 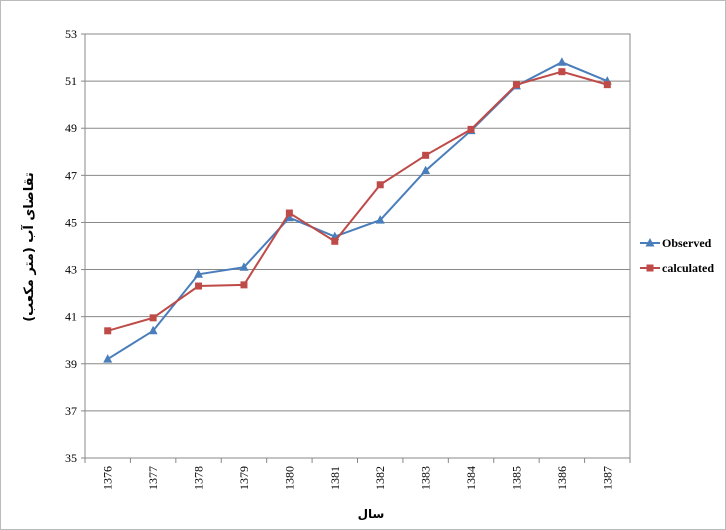 I want to click on x-axis-label: سال, so click(x=371, y=514).